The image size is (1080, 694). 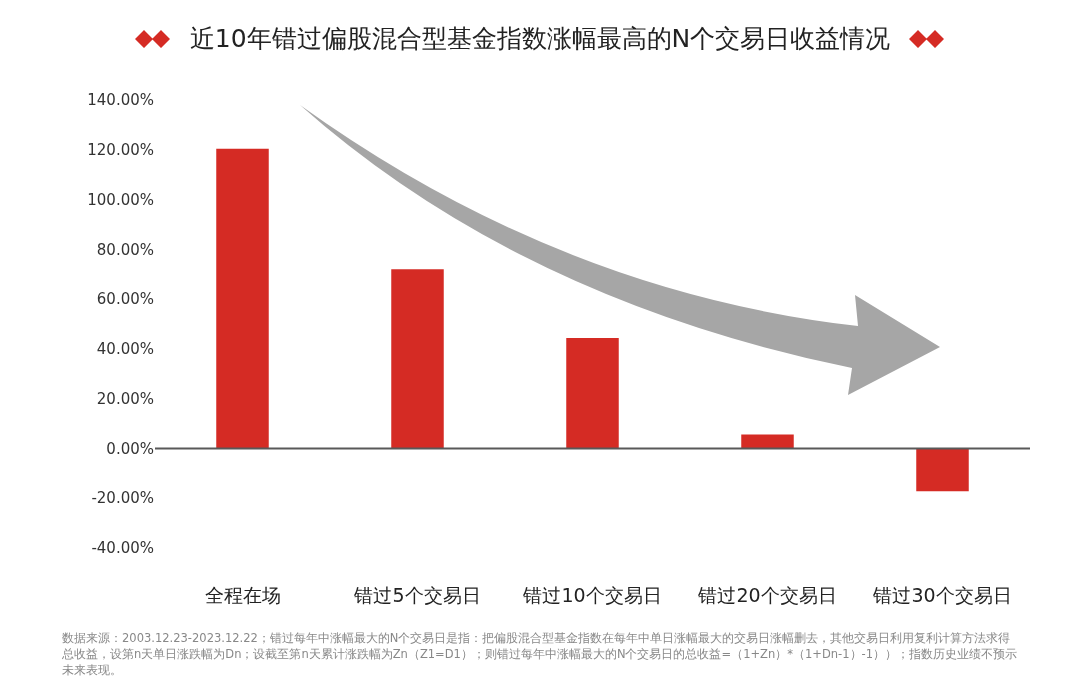 I want to click on y-tick-label: 80.00%, so click(x=125, y=249).